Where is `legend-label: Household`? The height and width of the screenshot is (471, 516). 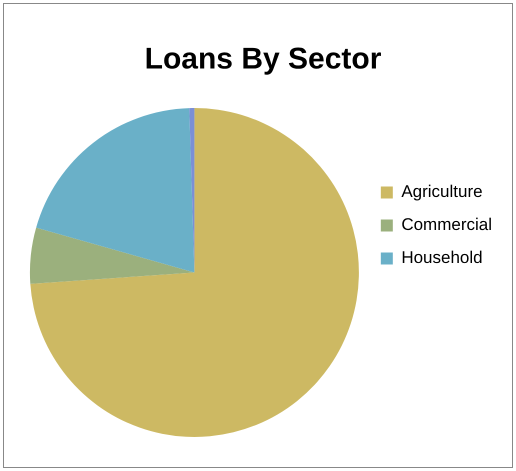
legend-label: Household is located at coordinates (442, 258).